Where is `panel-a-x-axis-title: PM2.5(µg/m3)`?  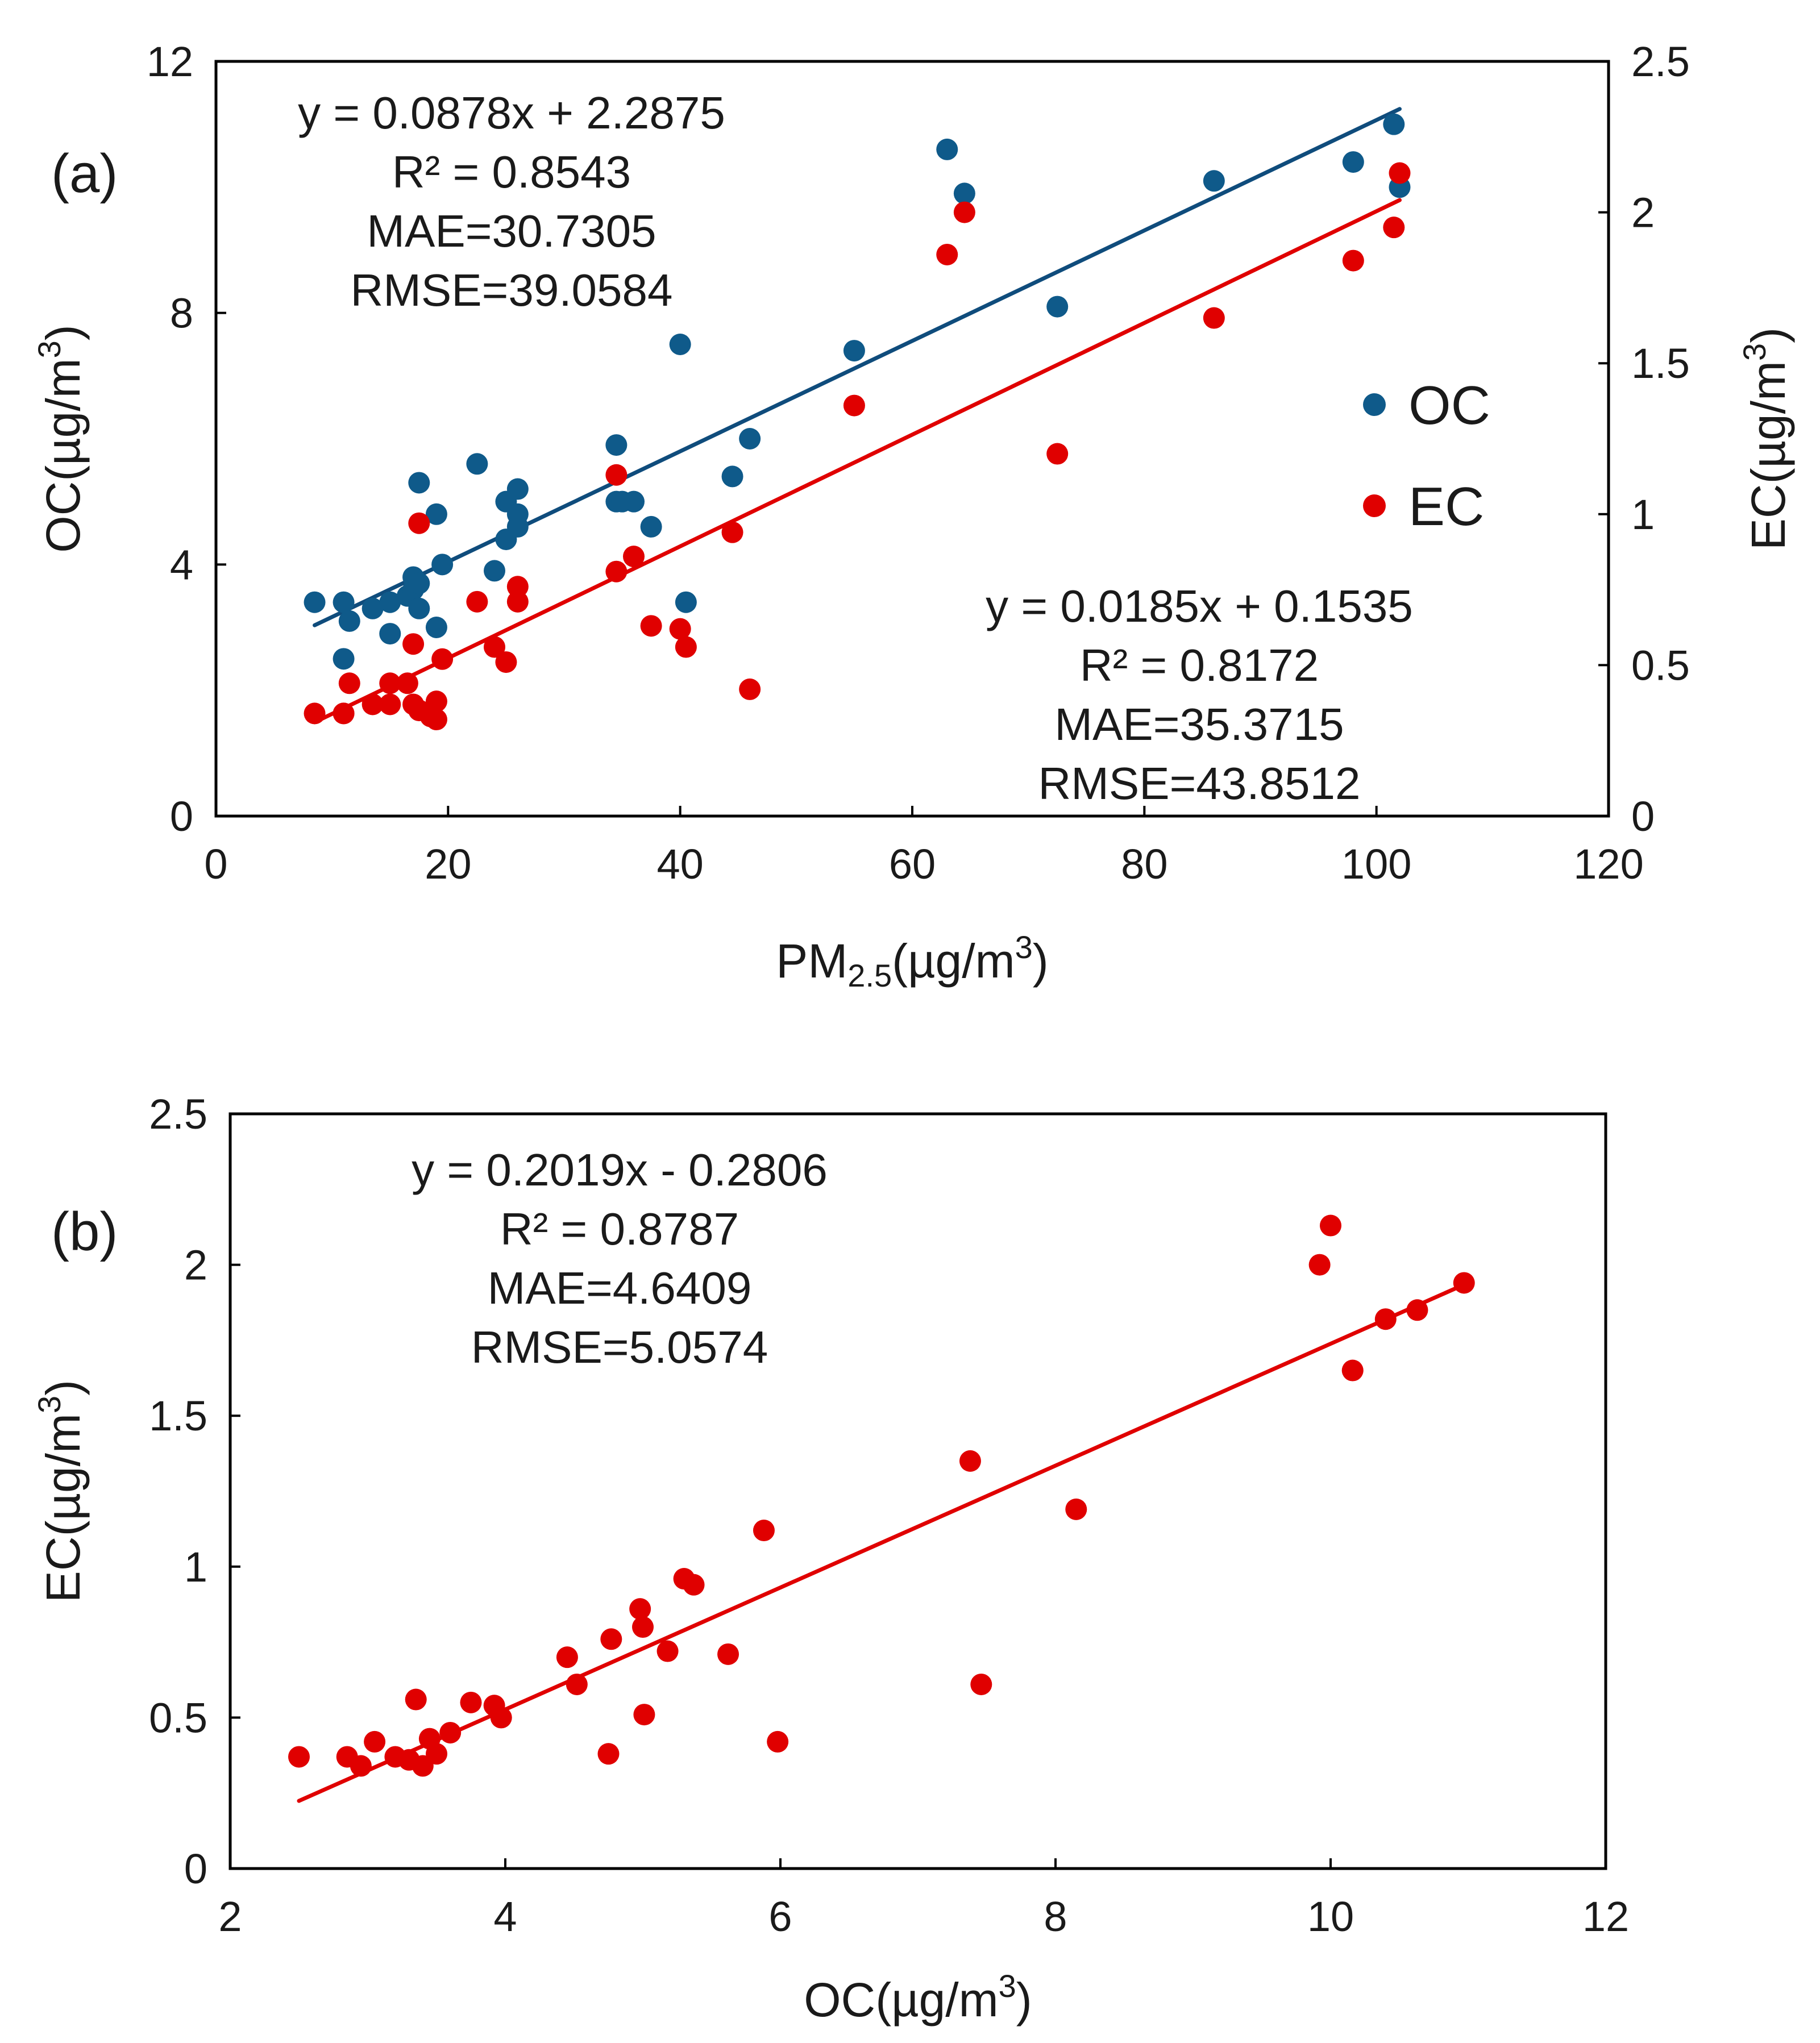
panel-a-x-axis-title: PM2.5(µg/m3) is located at coordinates (912, 961).